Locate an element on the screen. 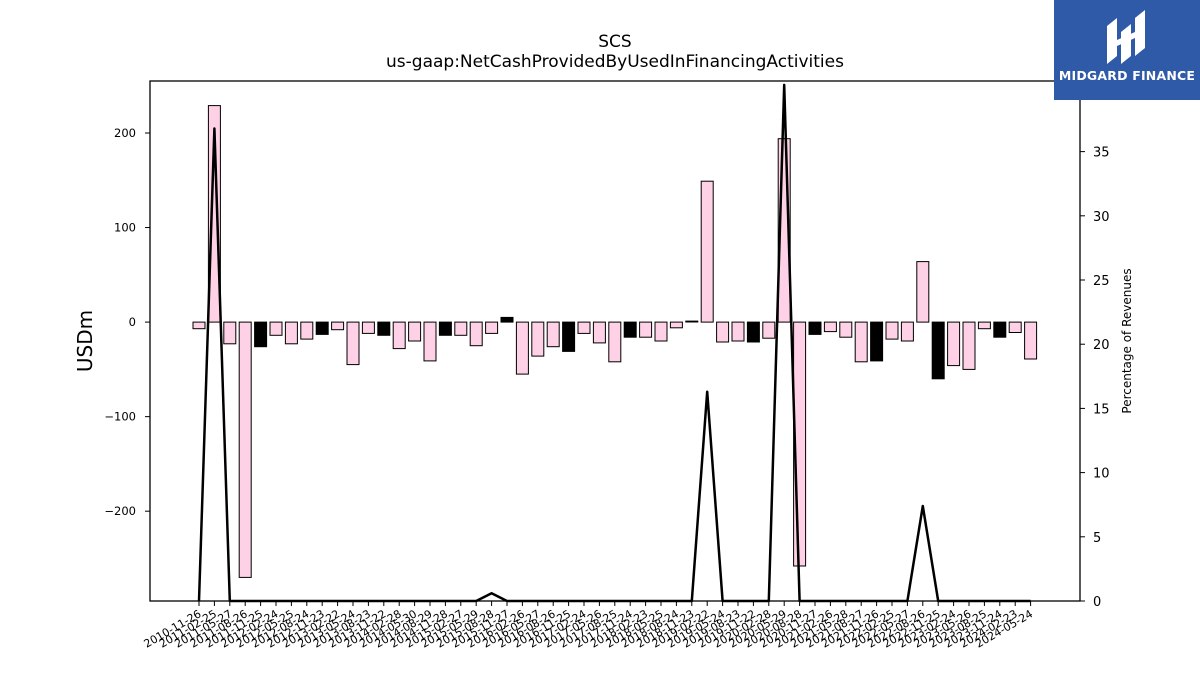 The height and width of the screenshot is (675, 1200). y-axis-label: USDm is located at coordinates (85, 341).